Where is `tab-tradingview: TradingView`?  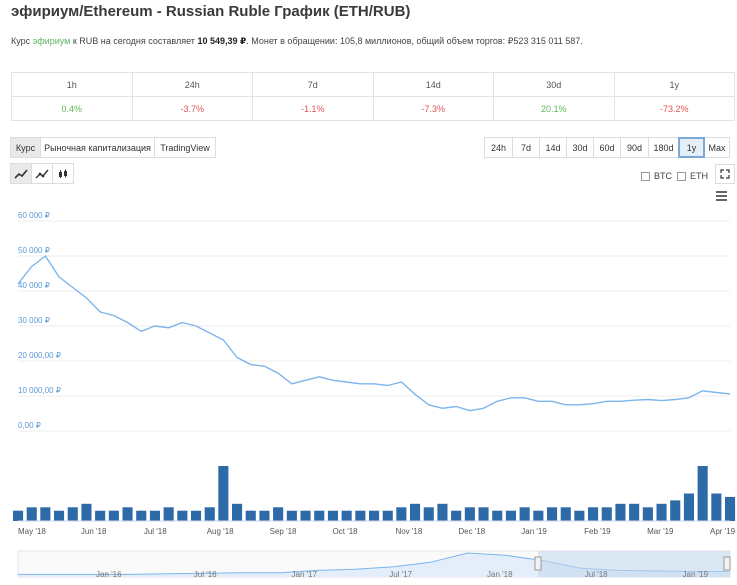 tab-tradingview: TradingView is located at coordinates (185, 147).